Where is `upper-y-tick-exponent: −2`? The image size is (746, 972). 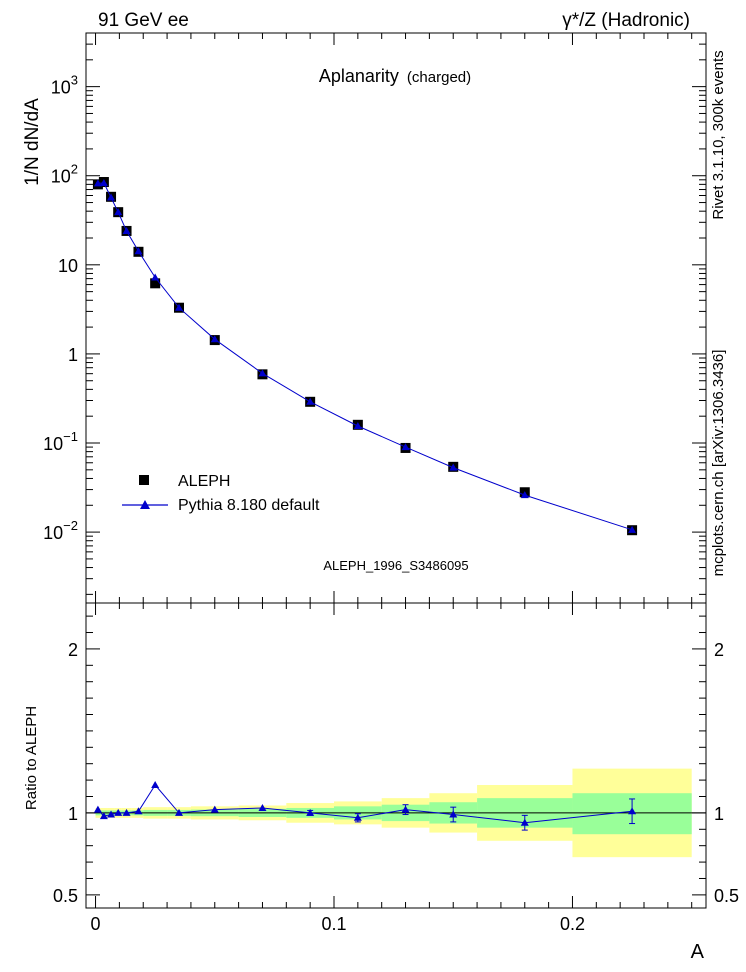
upper-y-tick-exponent: −2 is located at coordinates (70, 525).